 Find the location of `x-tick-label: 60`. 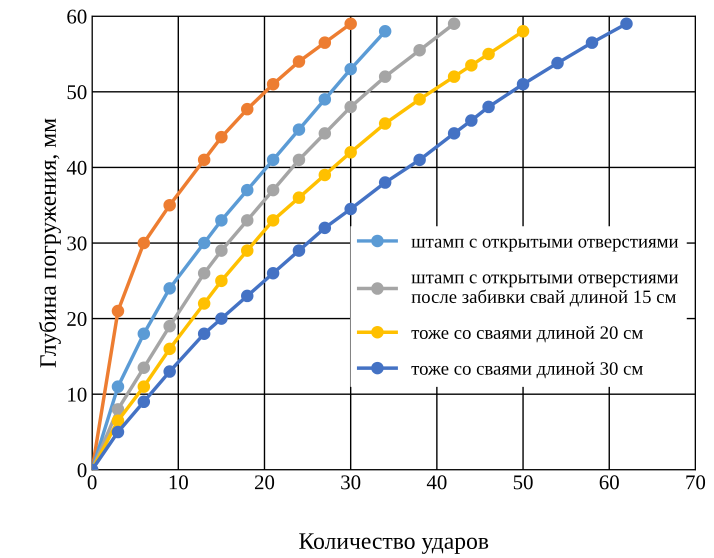

x-tick-label: 60 is located at coordinates (609, 482).